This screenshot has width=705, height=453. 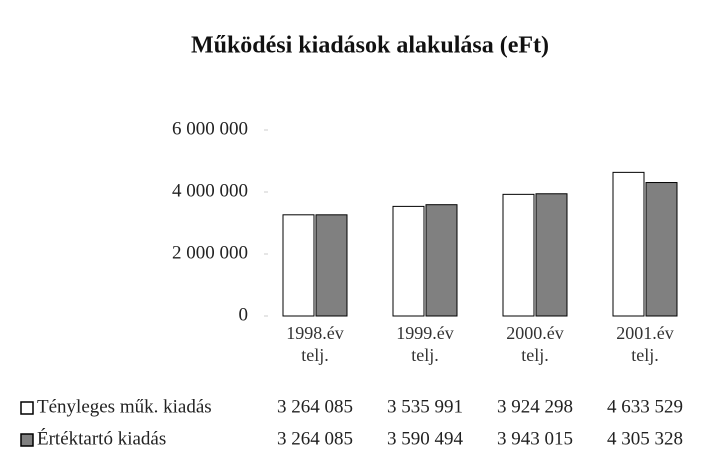 What do you see at coordinates (645, 406) in the screenshot?
I see `data-table-value: 4 633 529` at bounding box center [645, 406].